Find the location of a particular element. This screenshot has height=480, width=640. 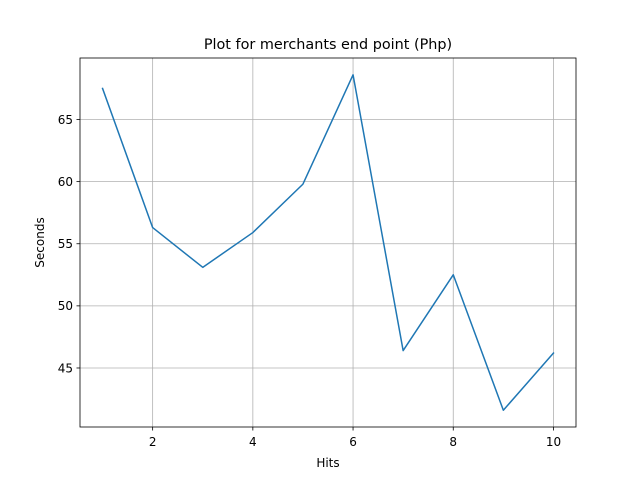

x-tick-label: 4 is located at coordinates (253, 442).